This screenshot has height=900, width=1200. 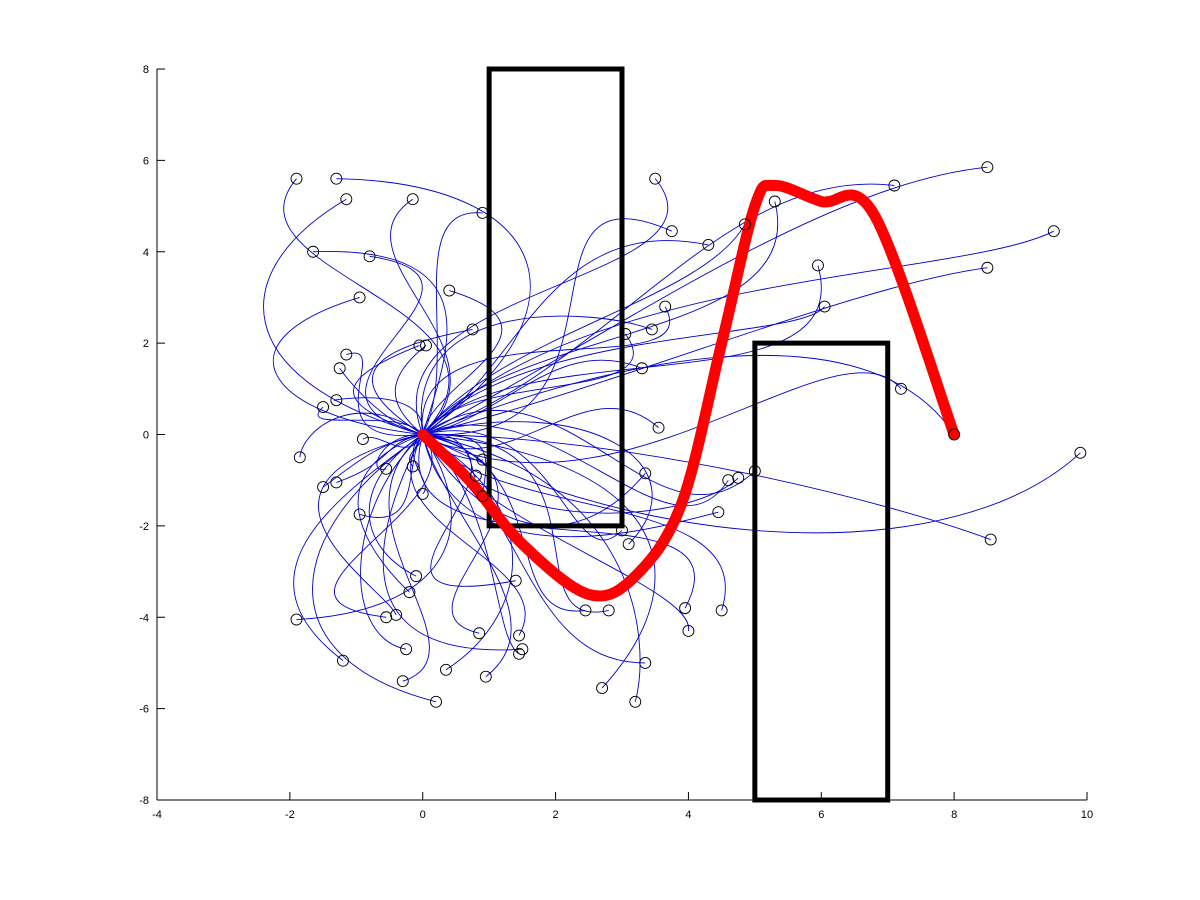 What do you see at coordinates (146, 70) in the screenshot?
I see `y-tick-label: 8` at bounding box center [146, 70].